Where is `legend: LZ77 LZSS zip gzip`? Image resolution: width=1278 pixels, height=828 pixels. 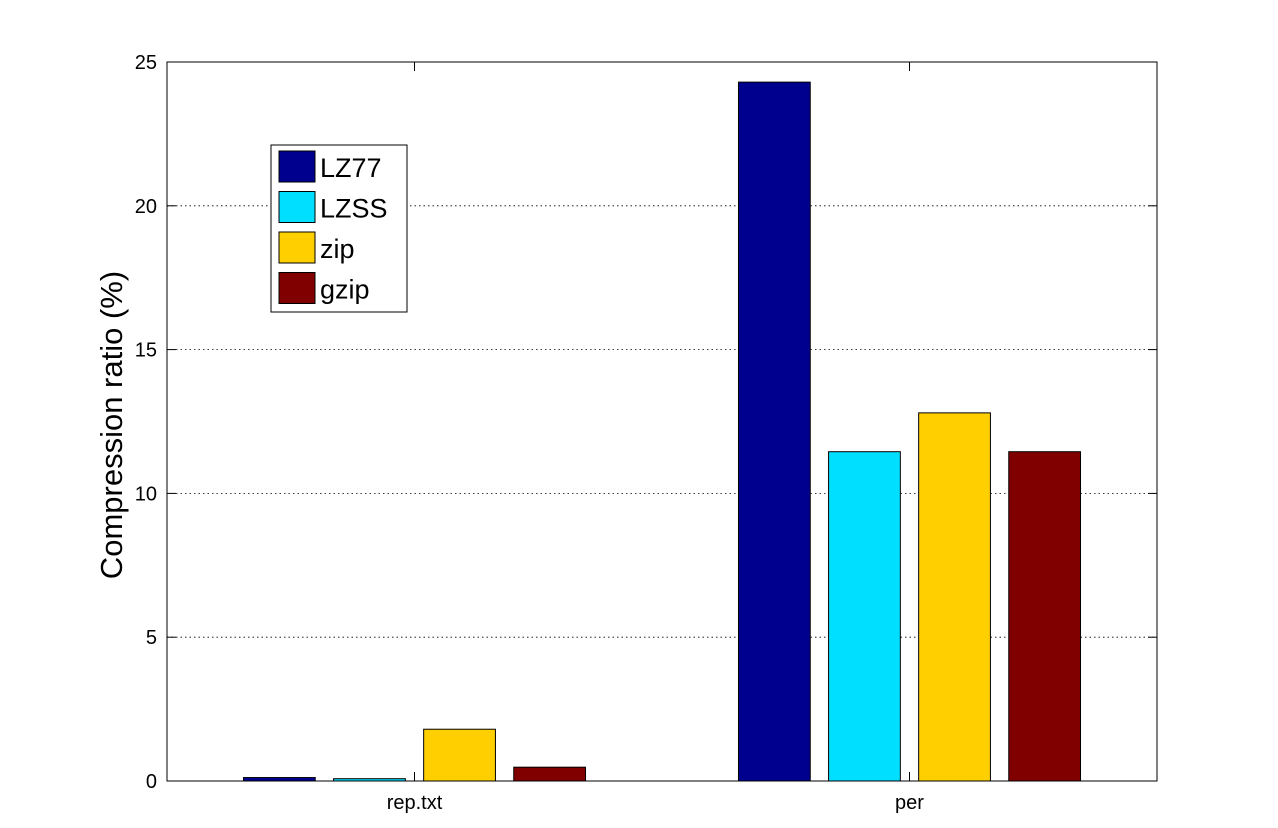 legend: LZ77 LZSS zip gzip is located at coordinates (339, 228).